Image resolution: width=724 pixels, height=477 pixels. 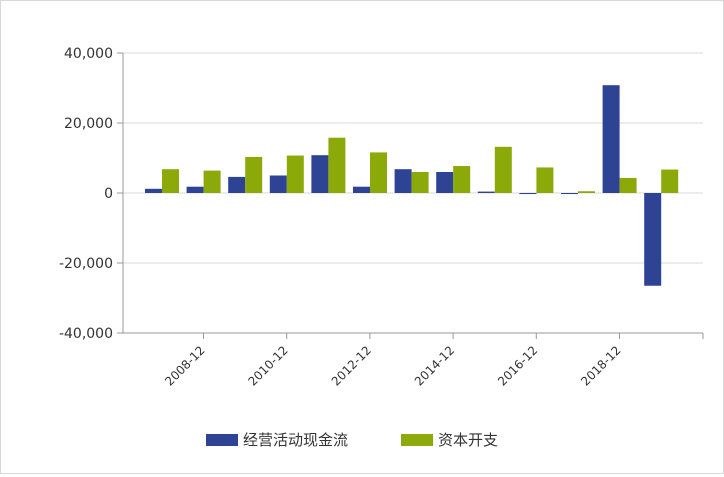 What do you see at coordinates (184, 365) in the screenshot?
I see `x-tick-label: 2008-12` at bounding box center [184, 365].